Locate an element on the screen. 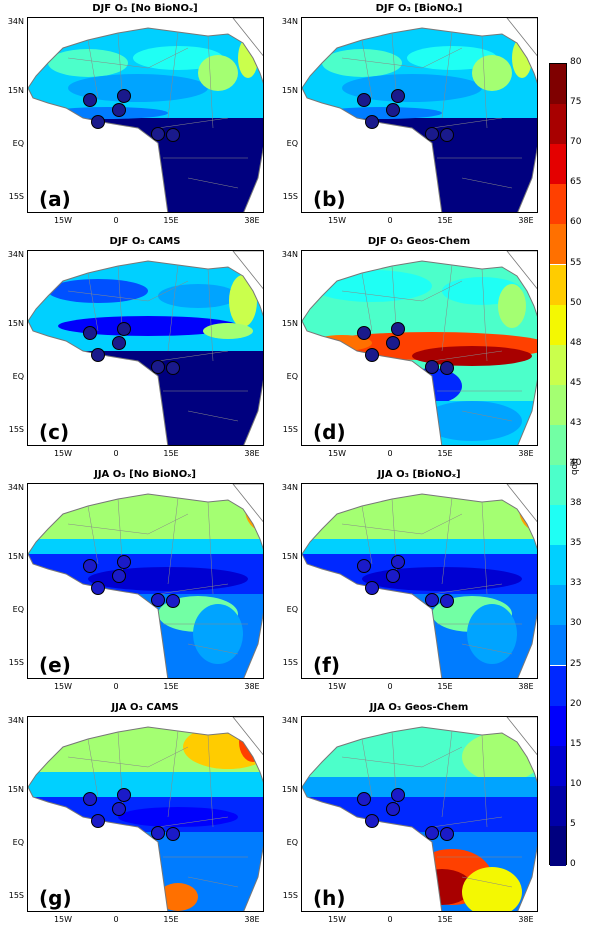 Image resolution: width=600 pixels, height=929 pixels. panel-title: JJA O₃ [BioNOₓ] is located at coordinates (419, 474).